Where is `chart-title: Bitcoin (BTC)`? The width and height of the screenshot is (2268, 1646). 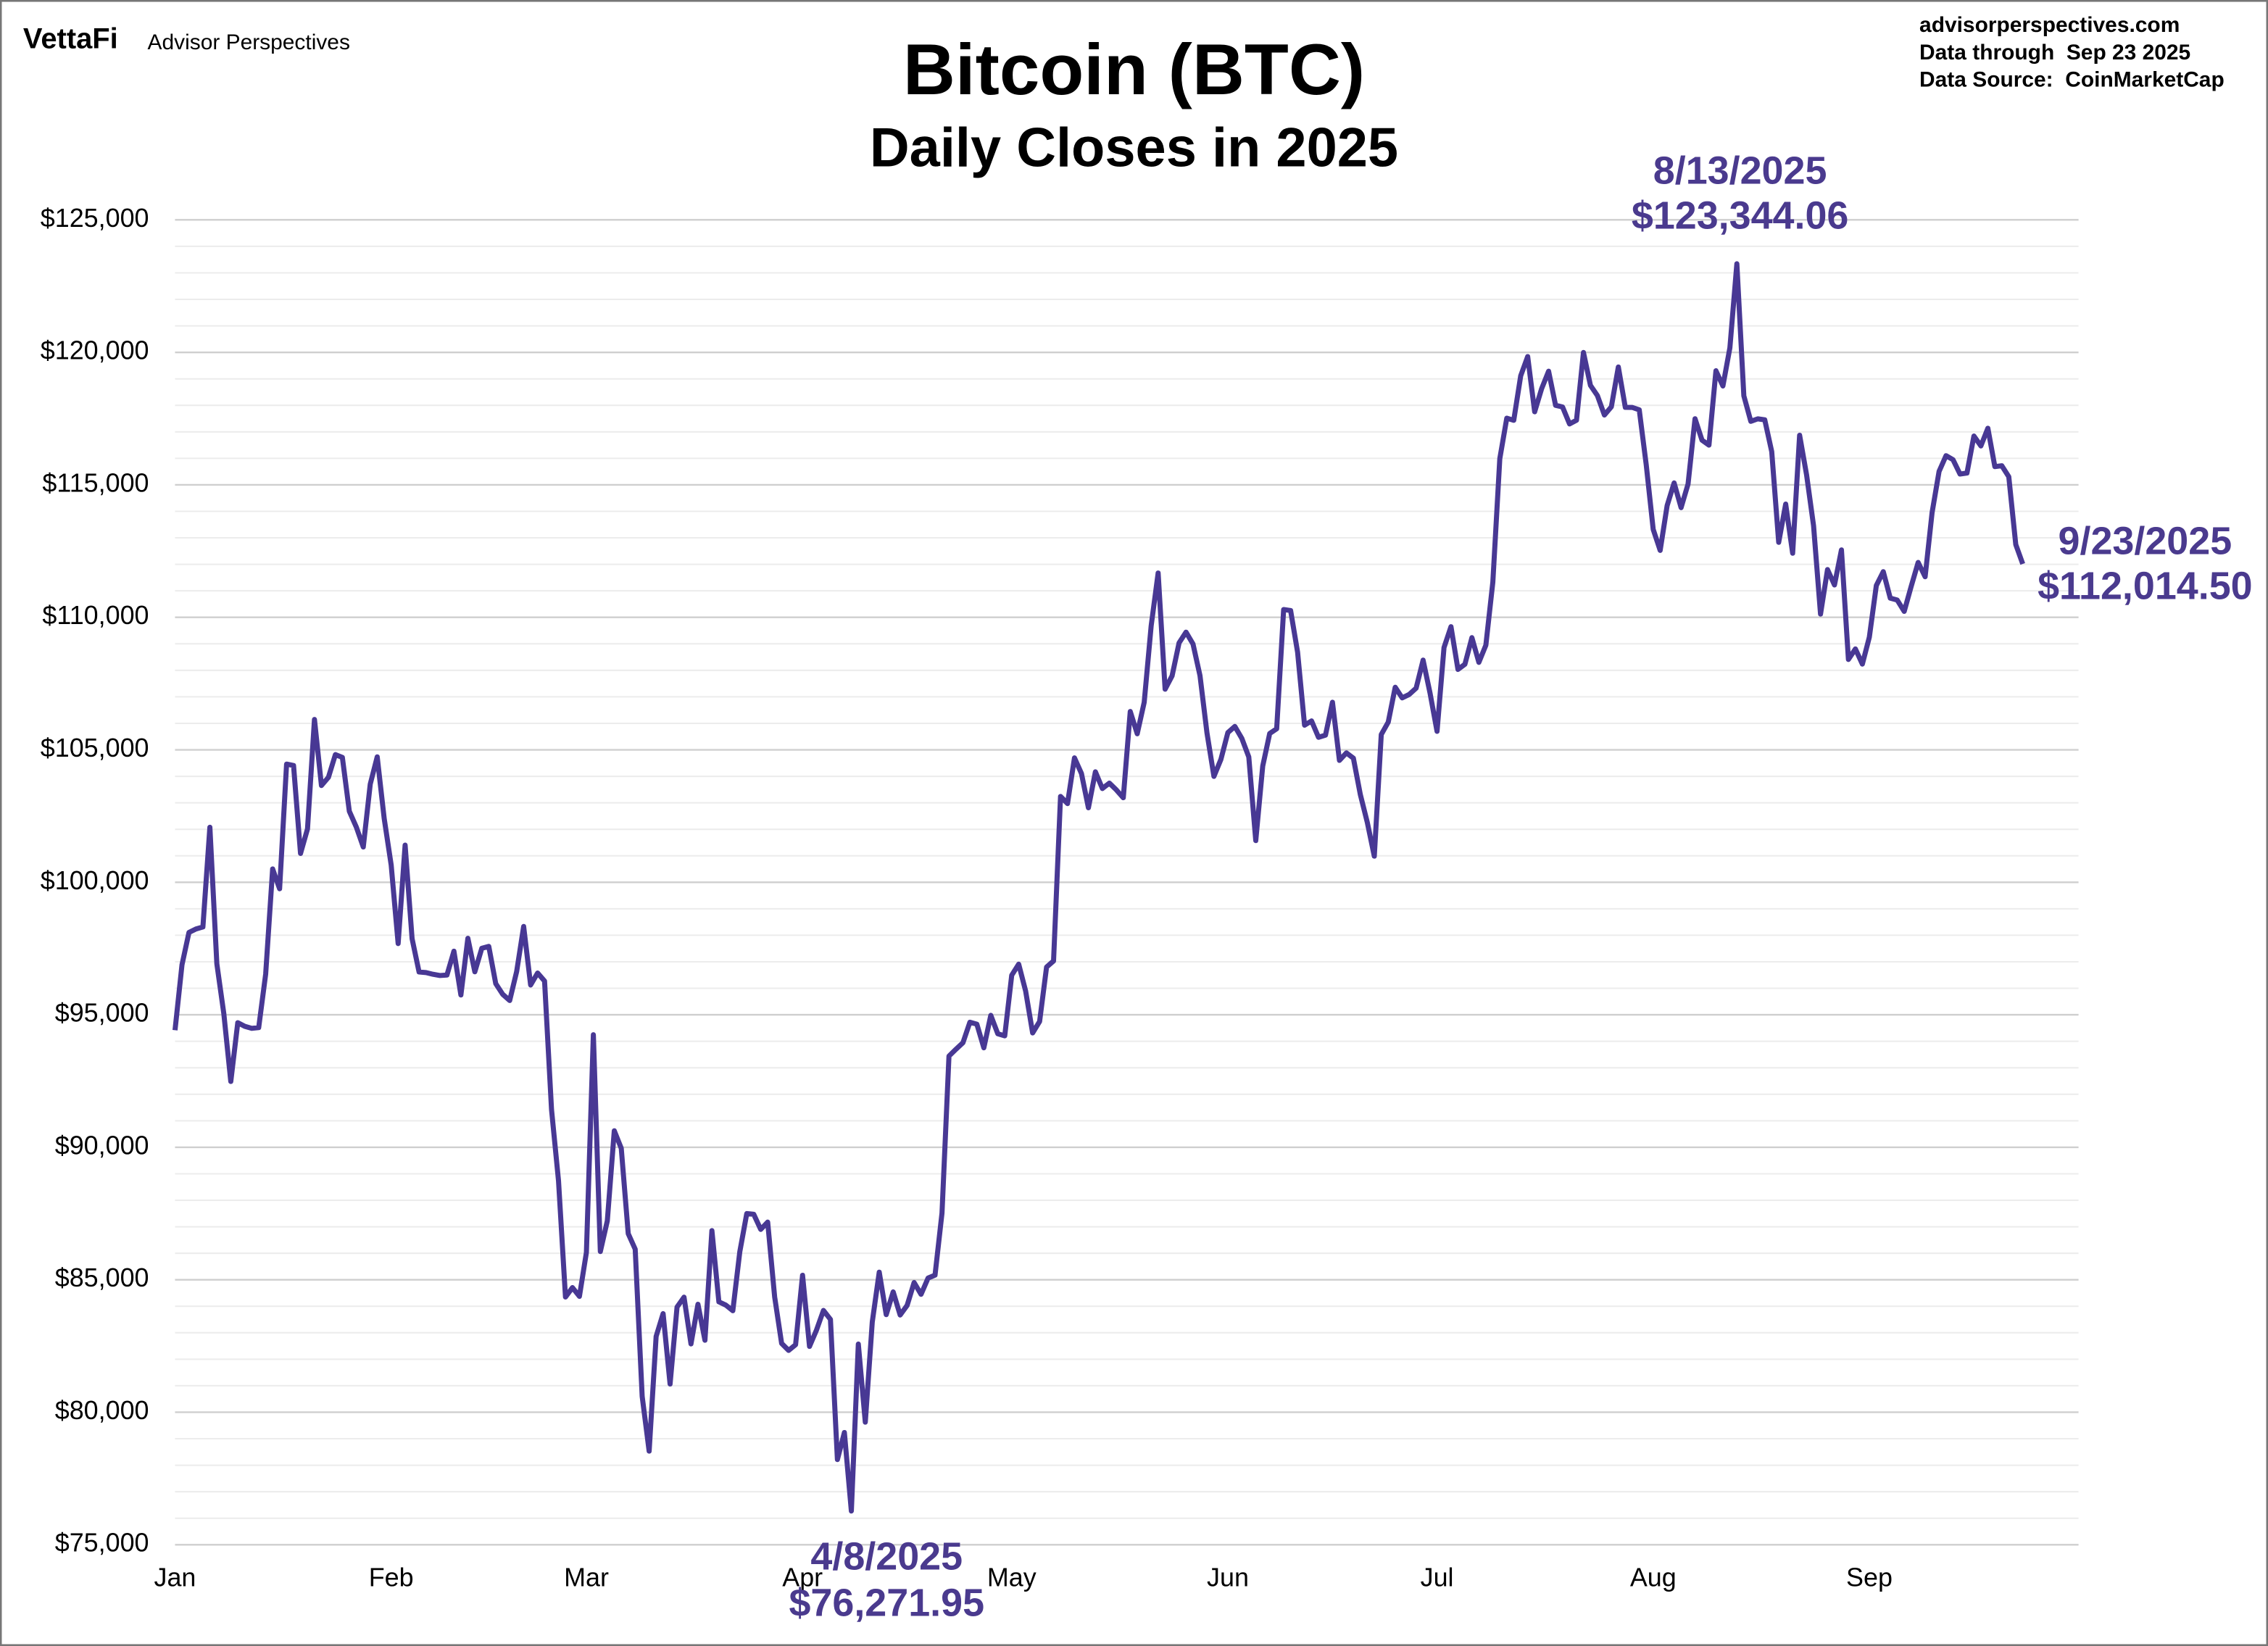 chart-title: Bitcoin (BTC) is located at coordinates (1134, 70).